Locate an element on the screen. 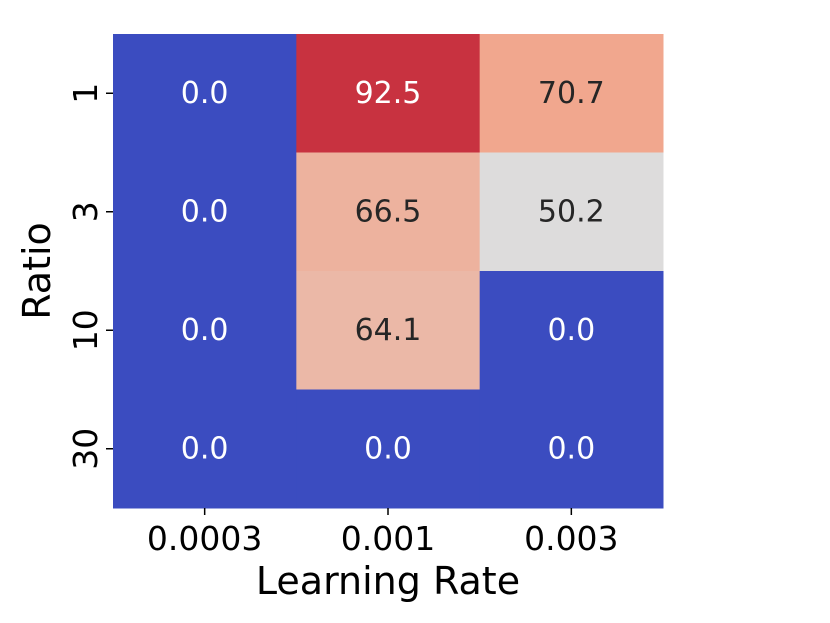 The width and height of the screenshot is (830, 623). y-axis-ticks: 1 3 10 30 is located at coordinates (89, 276).